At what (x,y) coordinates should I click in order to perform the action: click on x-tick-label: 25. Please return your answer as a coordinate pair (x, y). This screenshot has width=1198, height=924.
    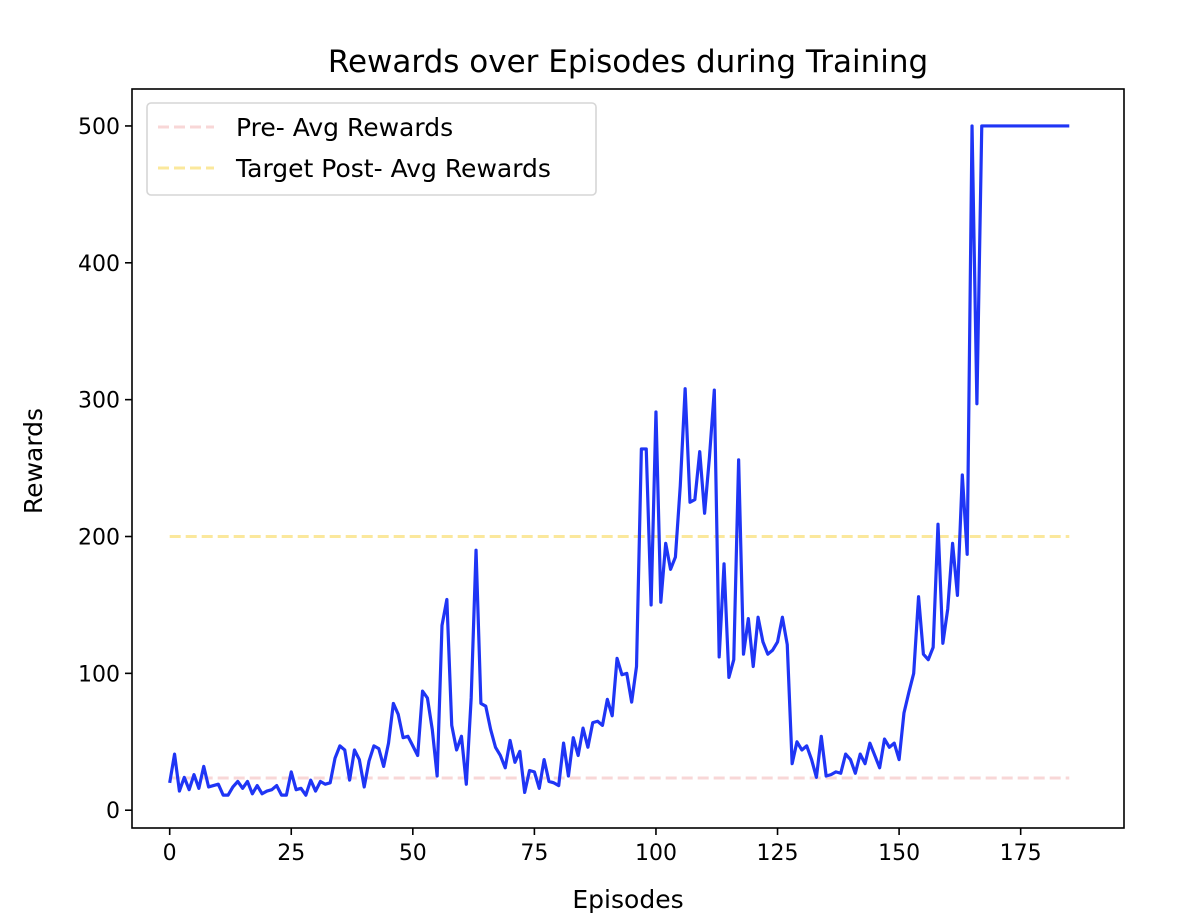
    Looking at the image, I should click on (291, 853).